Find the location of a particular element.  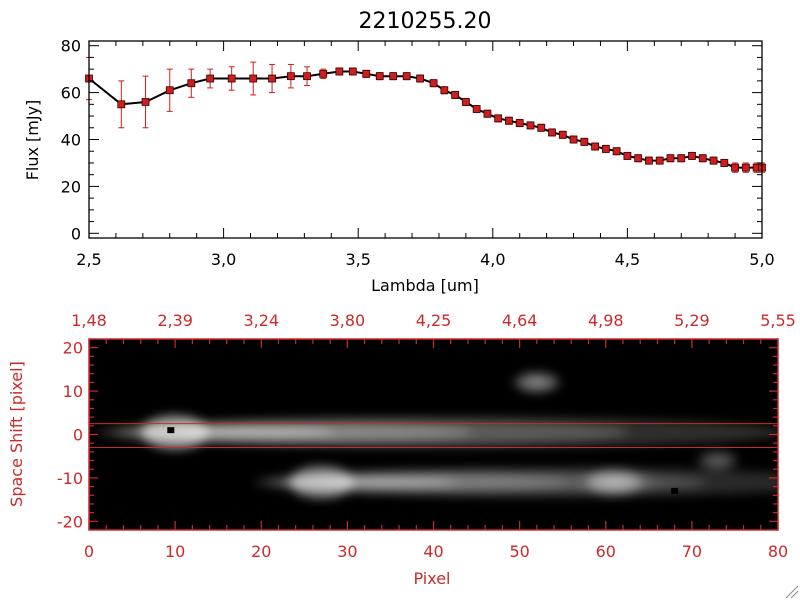

x-tick-label: 4,5 is located at coordinates (627, 259).